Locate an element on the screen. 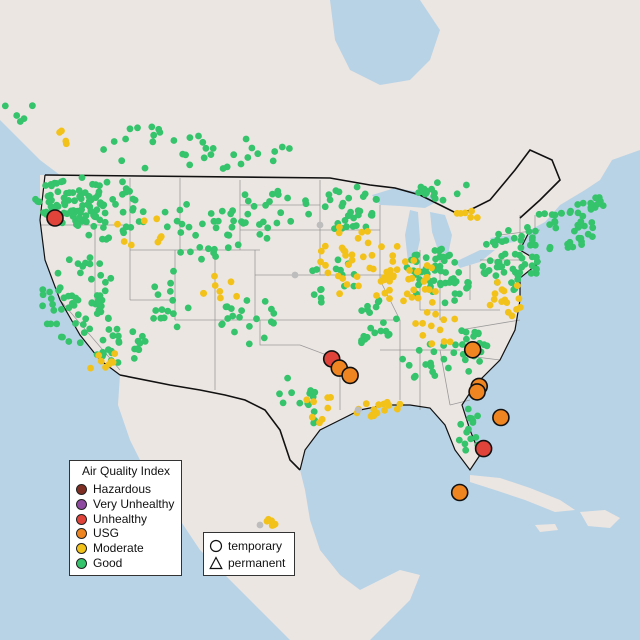 The width and height of the screenshot is (640, 640). hazardous-swatch is located at coordinates (81, 489).